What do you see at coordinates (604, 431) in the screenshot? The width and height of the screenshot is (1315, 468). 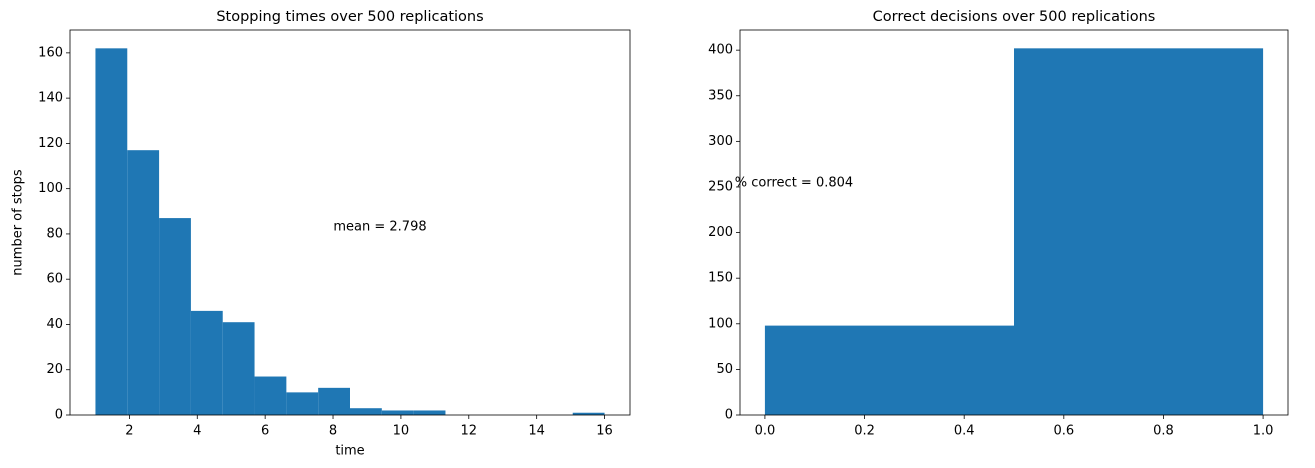 I see `x-tick-label: 16` at bounding box center [604, 431].